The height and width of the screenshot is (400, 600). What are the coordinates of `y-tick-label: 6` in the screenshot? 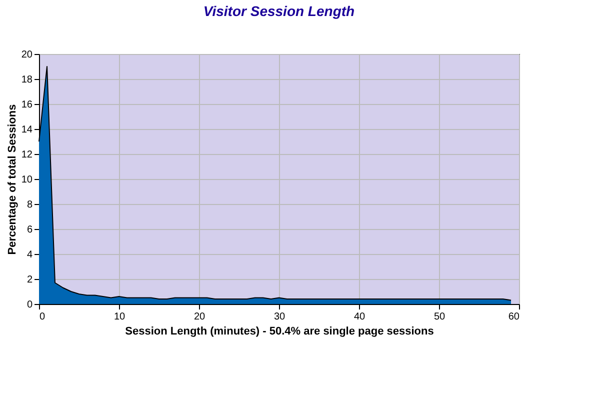 It's located at (29, 230).